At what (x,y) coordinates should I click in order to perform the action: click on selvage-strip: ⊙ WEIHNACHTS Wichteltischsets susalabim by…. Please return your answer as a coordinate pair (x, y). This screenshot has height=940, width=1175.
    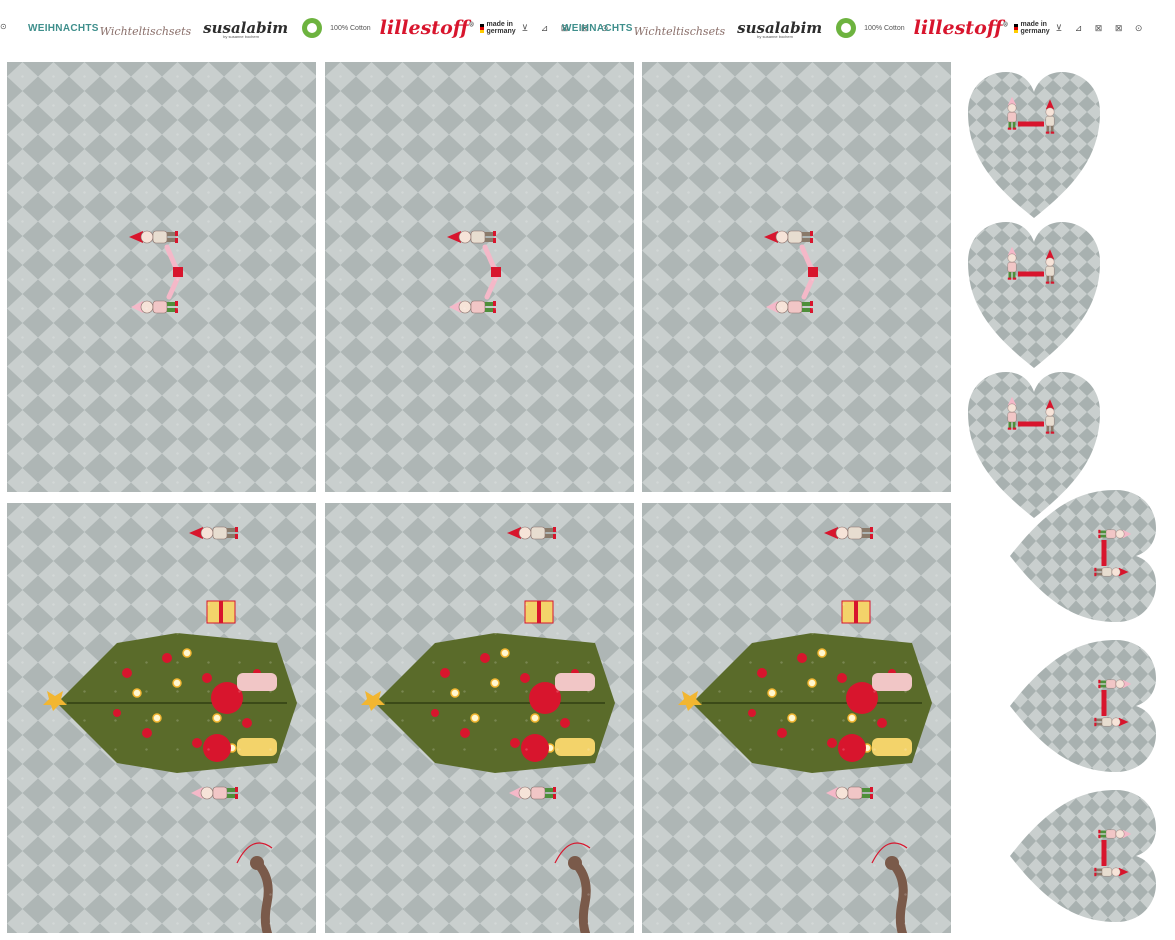
    Looking at the image, I should click on (587, 28).